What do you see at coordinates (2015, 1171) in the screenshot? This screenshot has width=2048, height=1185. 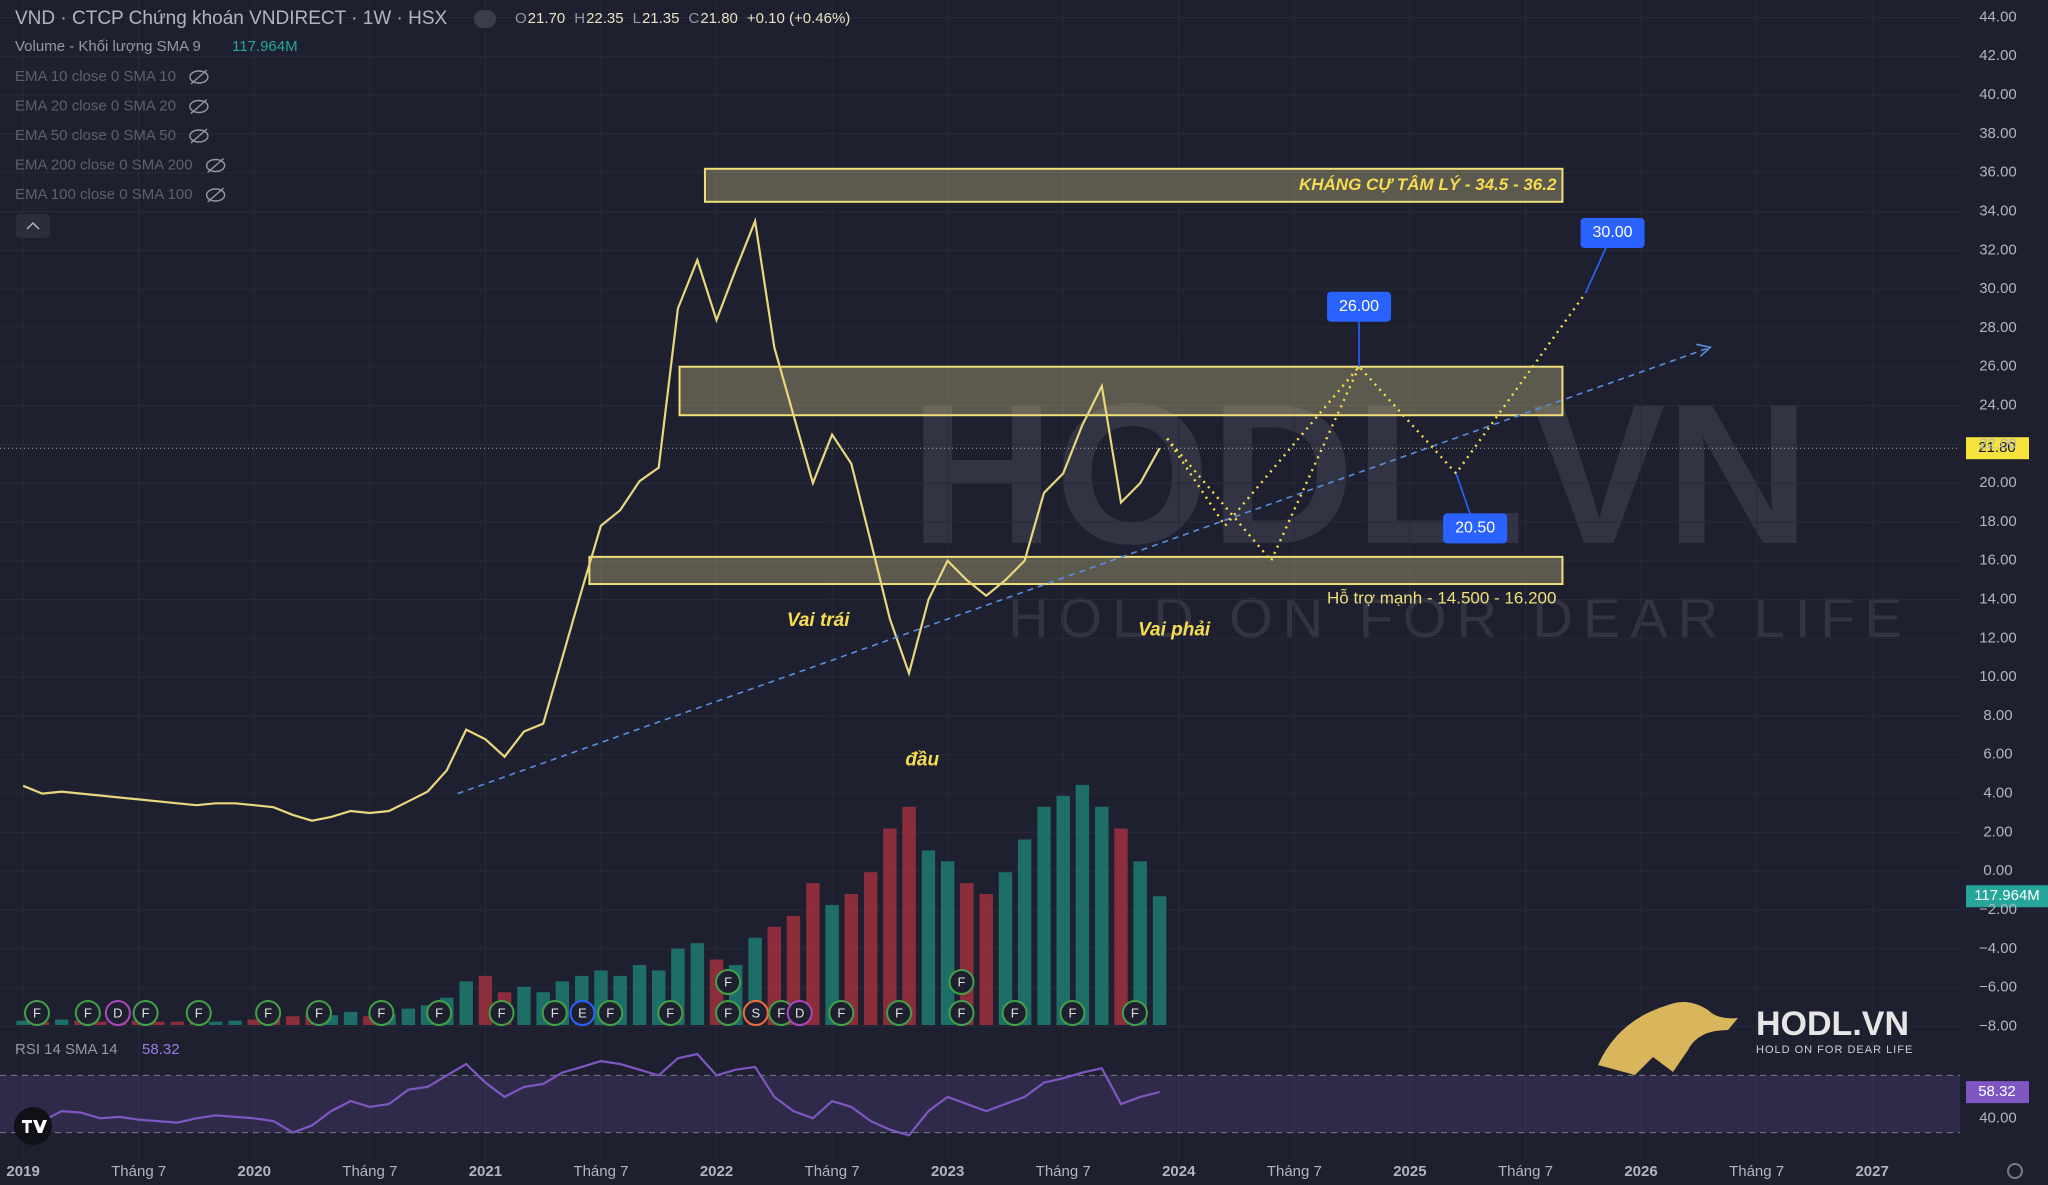 I see `settings-icon` at bounding box center [2015, 1171].